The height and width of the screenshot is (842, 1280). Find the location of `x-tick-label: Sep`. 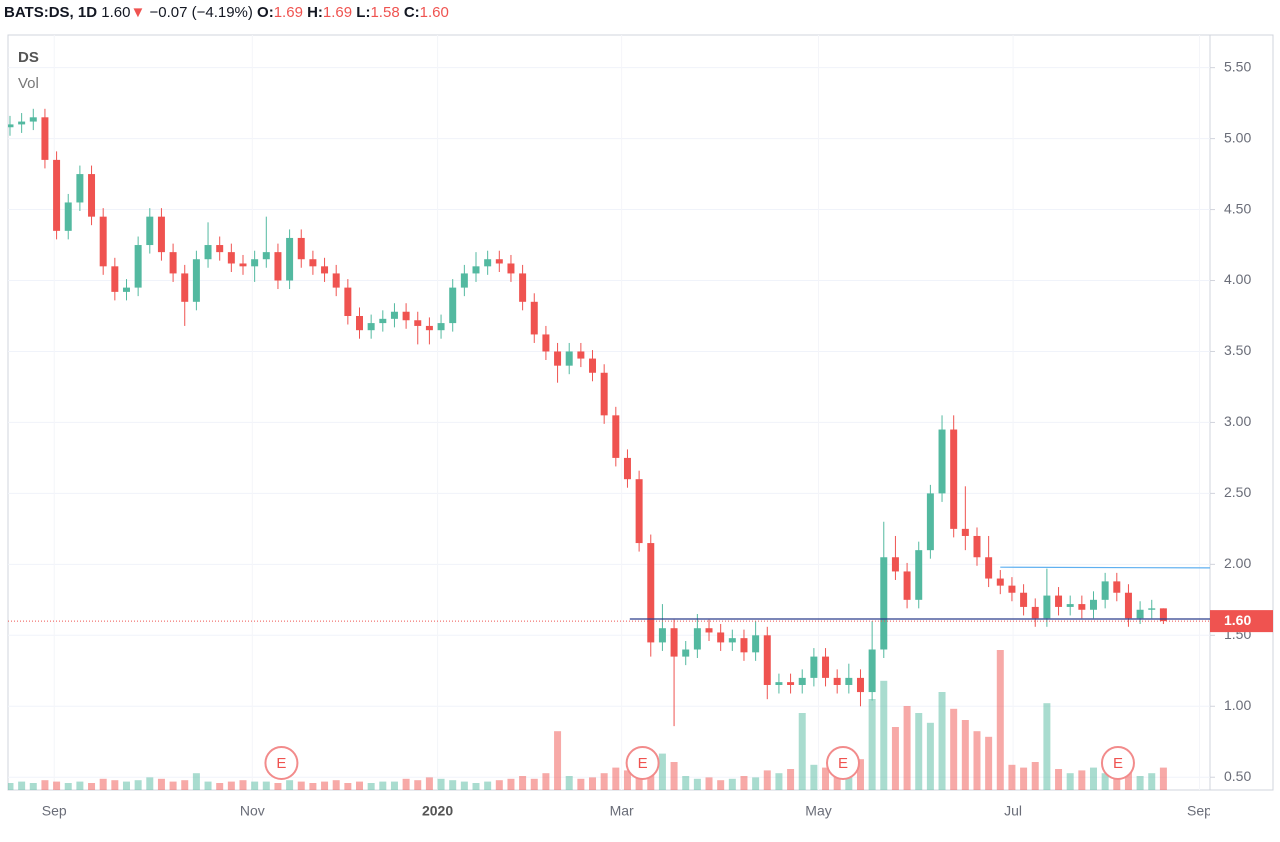

x-tick-label: Sep is located at coordinates (1199, 811).